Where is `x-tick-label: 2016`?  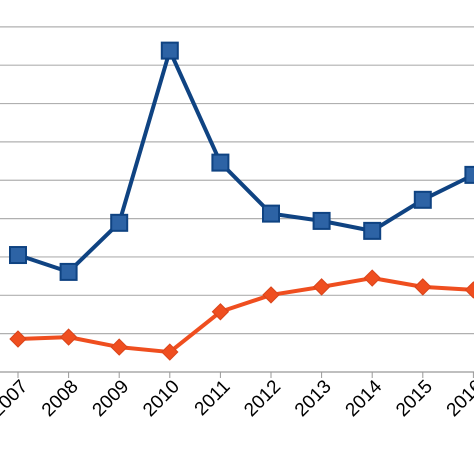 x-tick-label: 2016 is located at coordinates (458, 398).